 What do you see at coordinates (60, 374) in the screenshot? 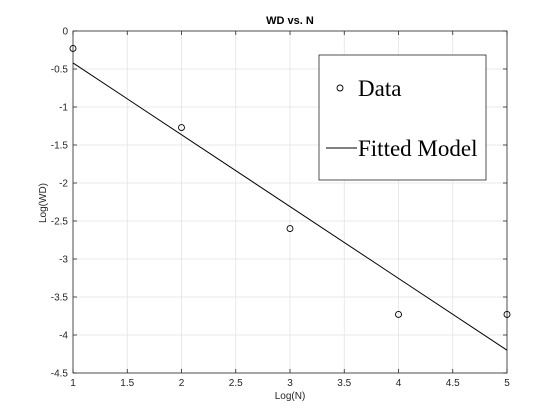
I see `y-tick-label: -4.5` at bounding box center [60, 374].